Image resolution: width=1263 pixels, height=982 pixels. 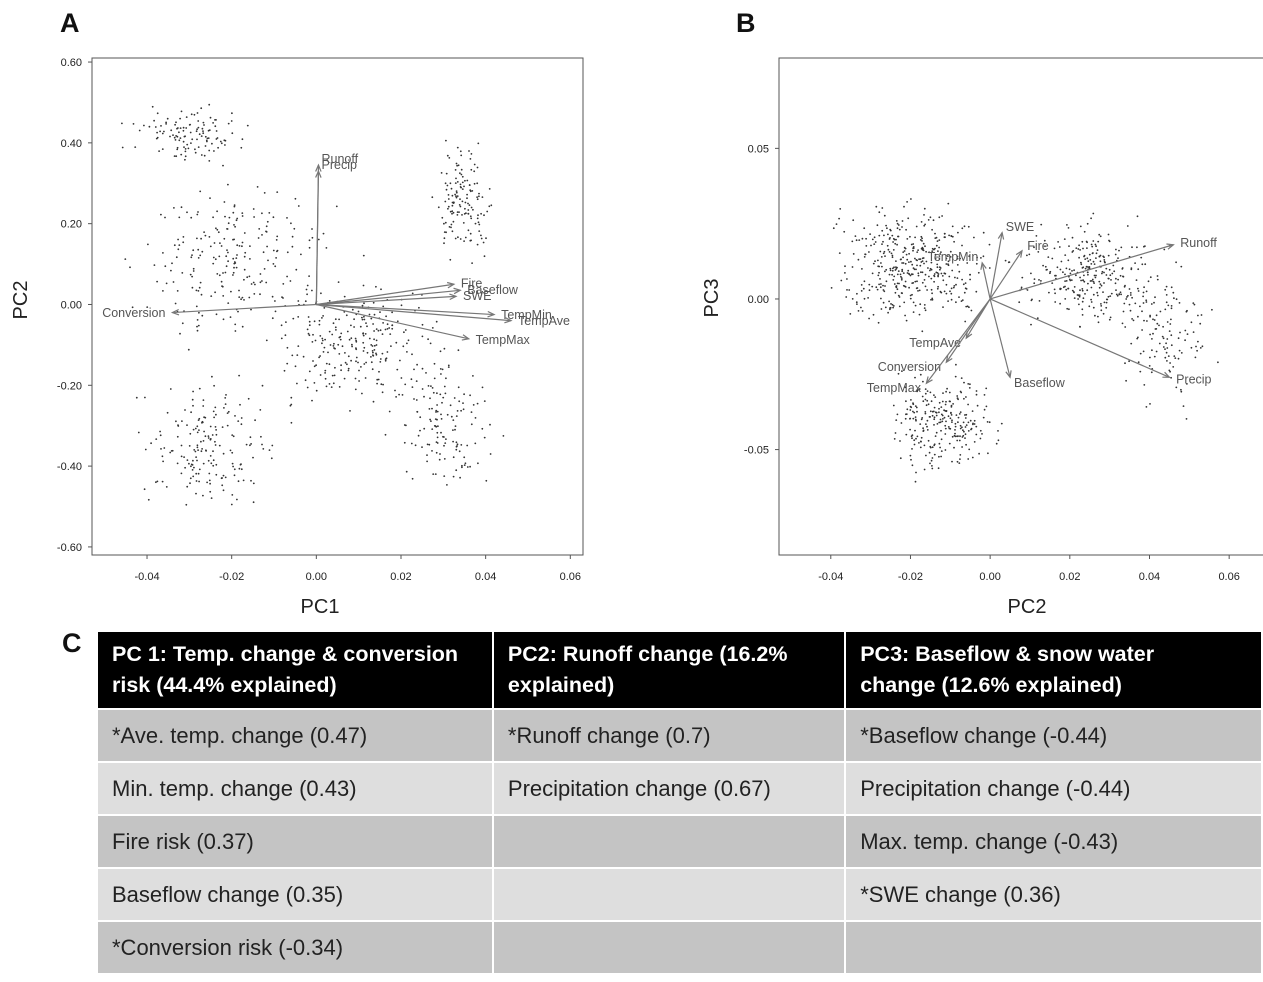 What do you see at coordinates (485, 577) in the screenshot?
I see `x-tick-label: 0.04` at bounding box center [485, 577].